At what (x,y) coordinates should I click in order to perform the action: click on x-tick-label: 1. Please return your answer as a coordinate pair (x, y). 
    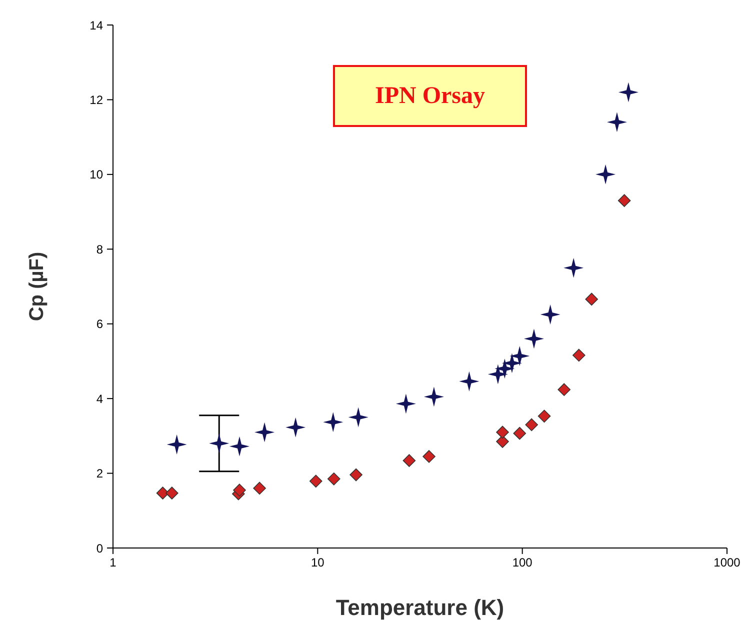
    Looking at the image, I should click on (113, 563).